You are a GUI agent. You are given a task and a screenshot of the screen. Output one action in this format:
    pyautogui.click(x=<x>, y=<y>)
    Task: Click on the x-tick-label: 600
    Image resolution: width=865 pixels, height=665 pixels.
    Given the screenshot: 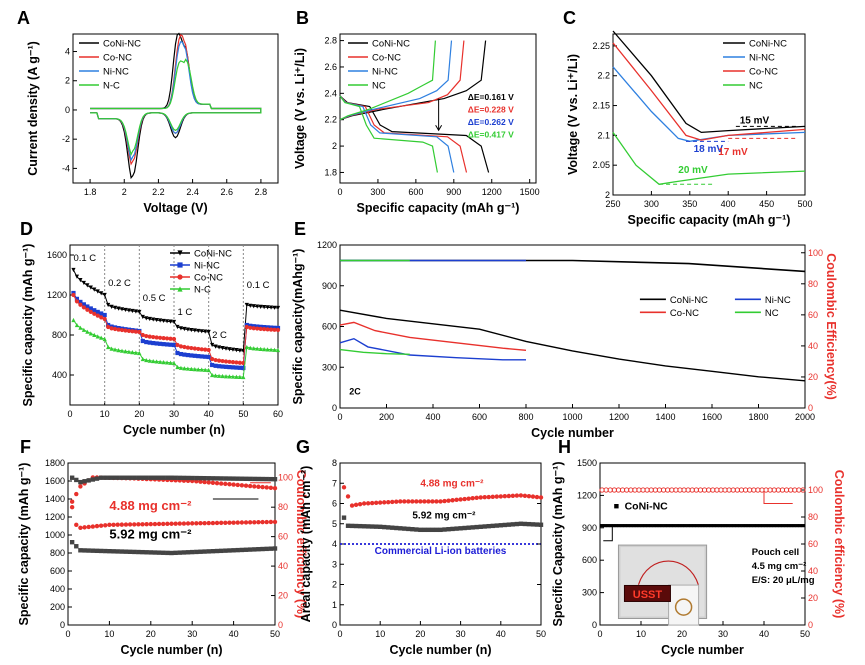 What is the action you would take?
    pyautogui.click(x=415, y=192)
    